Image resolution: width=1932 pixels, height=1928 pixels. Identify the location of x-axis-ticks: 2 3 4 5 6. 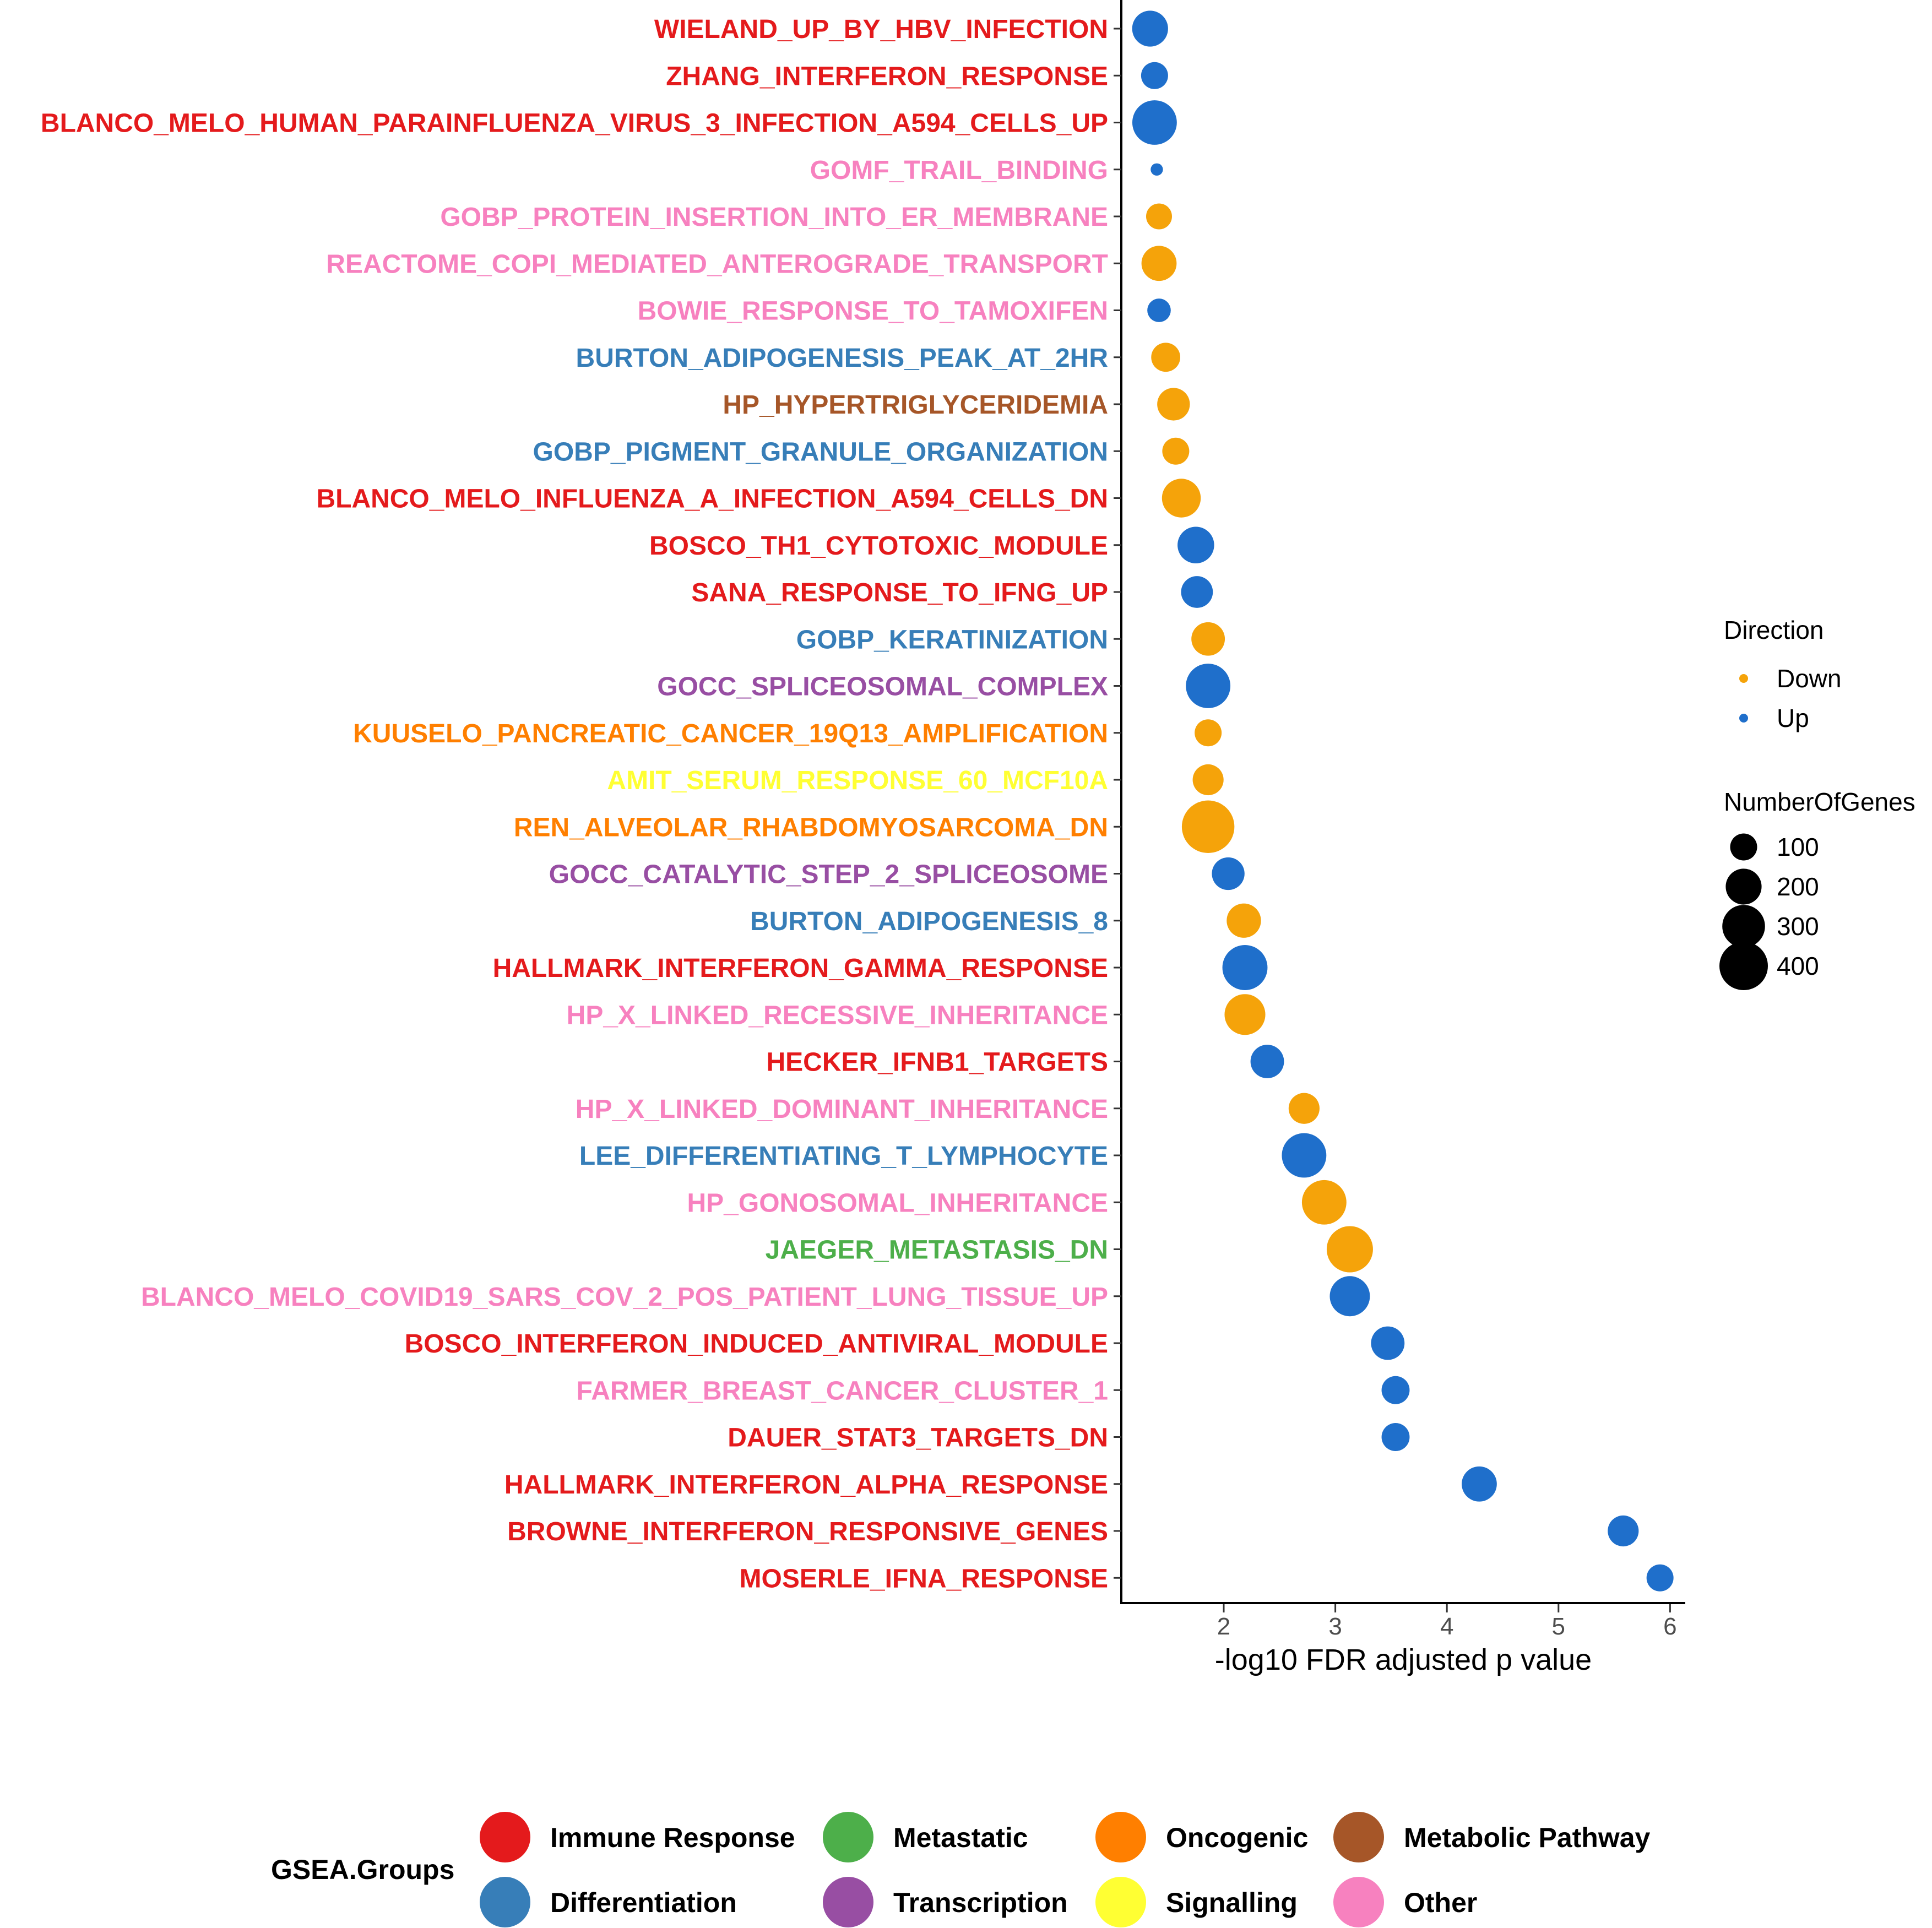
(1447, 1622).